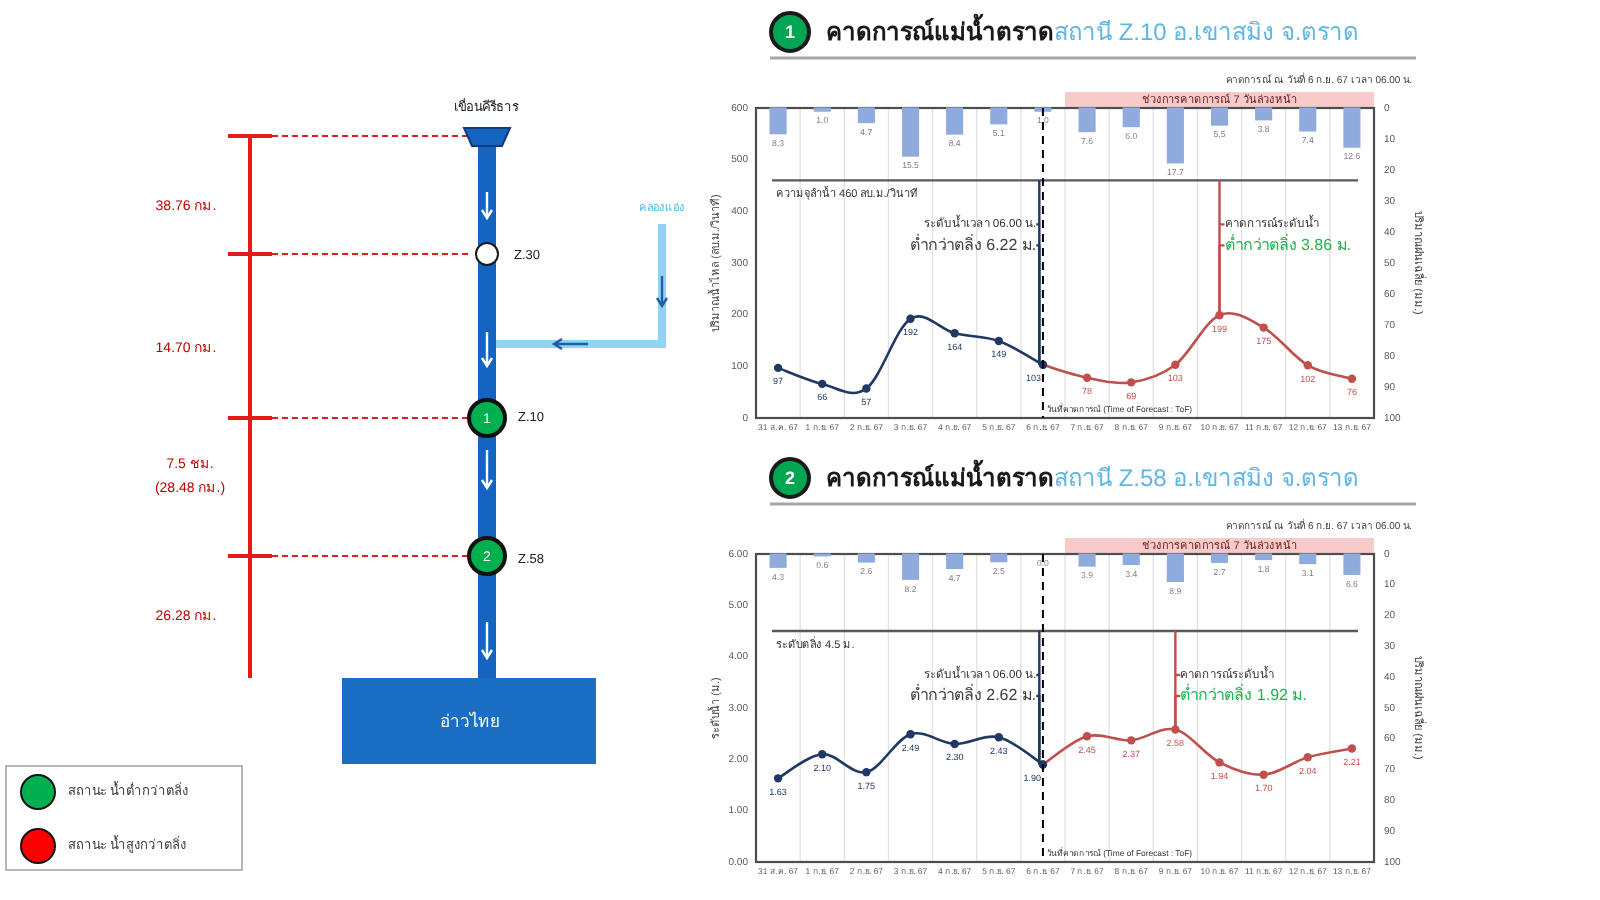 The image size is (1600, 900). What do you see at coordinates (973, 693) in the screenshot?
I see `annotation: ต่ำกว่าตลิ่ง 2.62 ม.` at bounding box center [973, 693].